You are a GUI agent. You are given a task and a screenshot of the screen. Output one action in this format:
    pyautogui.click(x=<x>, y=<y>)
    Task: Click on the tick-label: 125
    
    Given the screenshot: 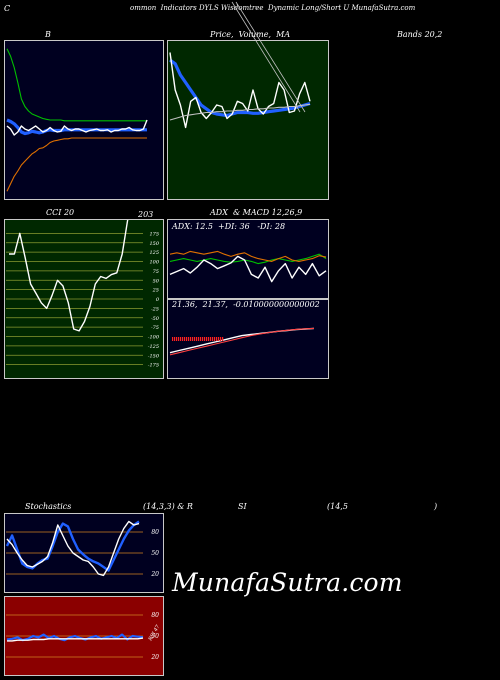 What is the action you would take?
    pyautogui.click(x=154, y=253)
    